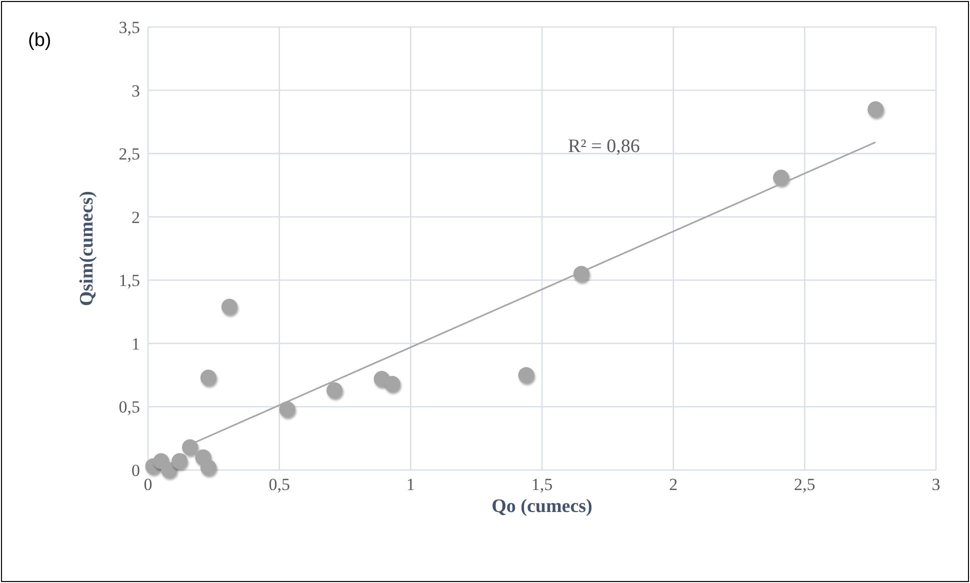  What do you see at coordinates (40, 41) in the screenshot?
I see `text: (b)` at bounding box center [40, 41].